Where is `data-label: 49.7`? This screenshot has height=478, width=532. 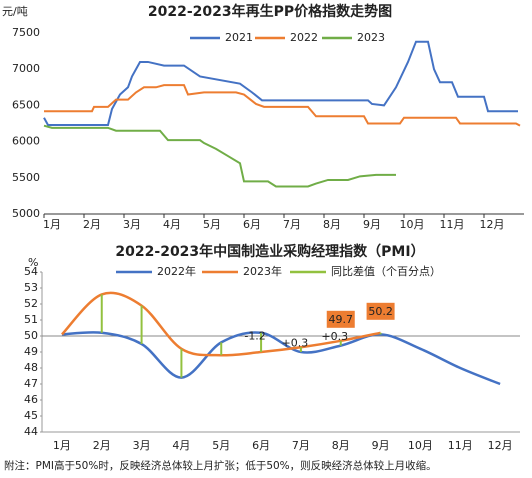
data-label: 49.7 is located at coordinates (341, 319).